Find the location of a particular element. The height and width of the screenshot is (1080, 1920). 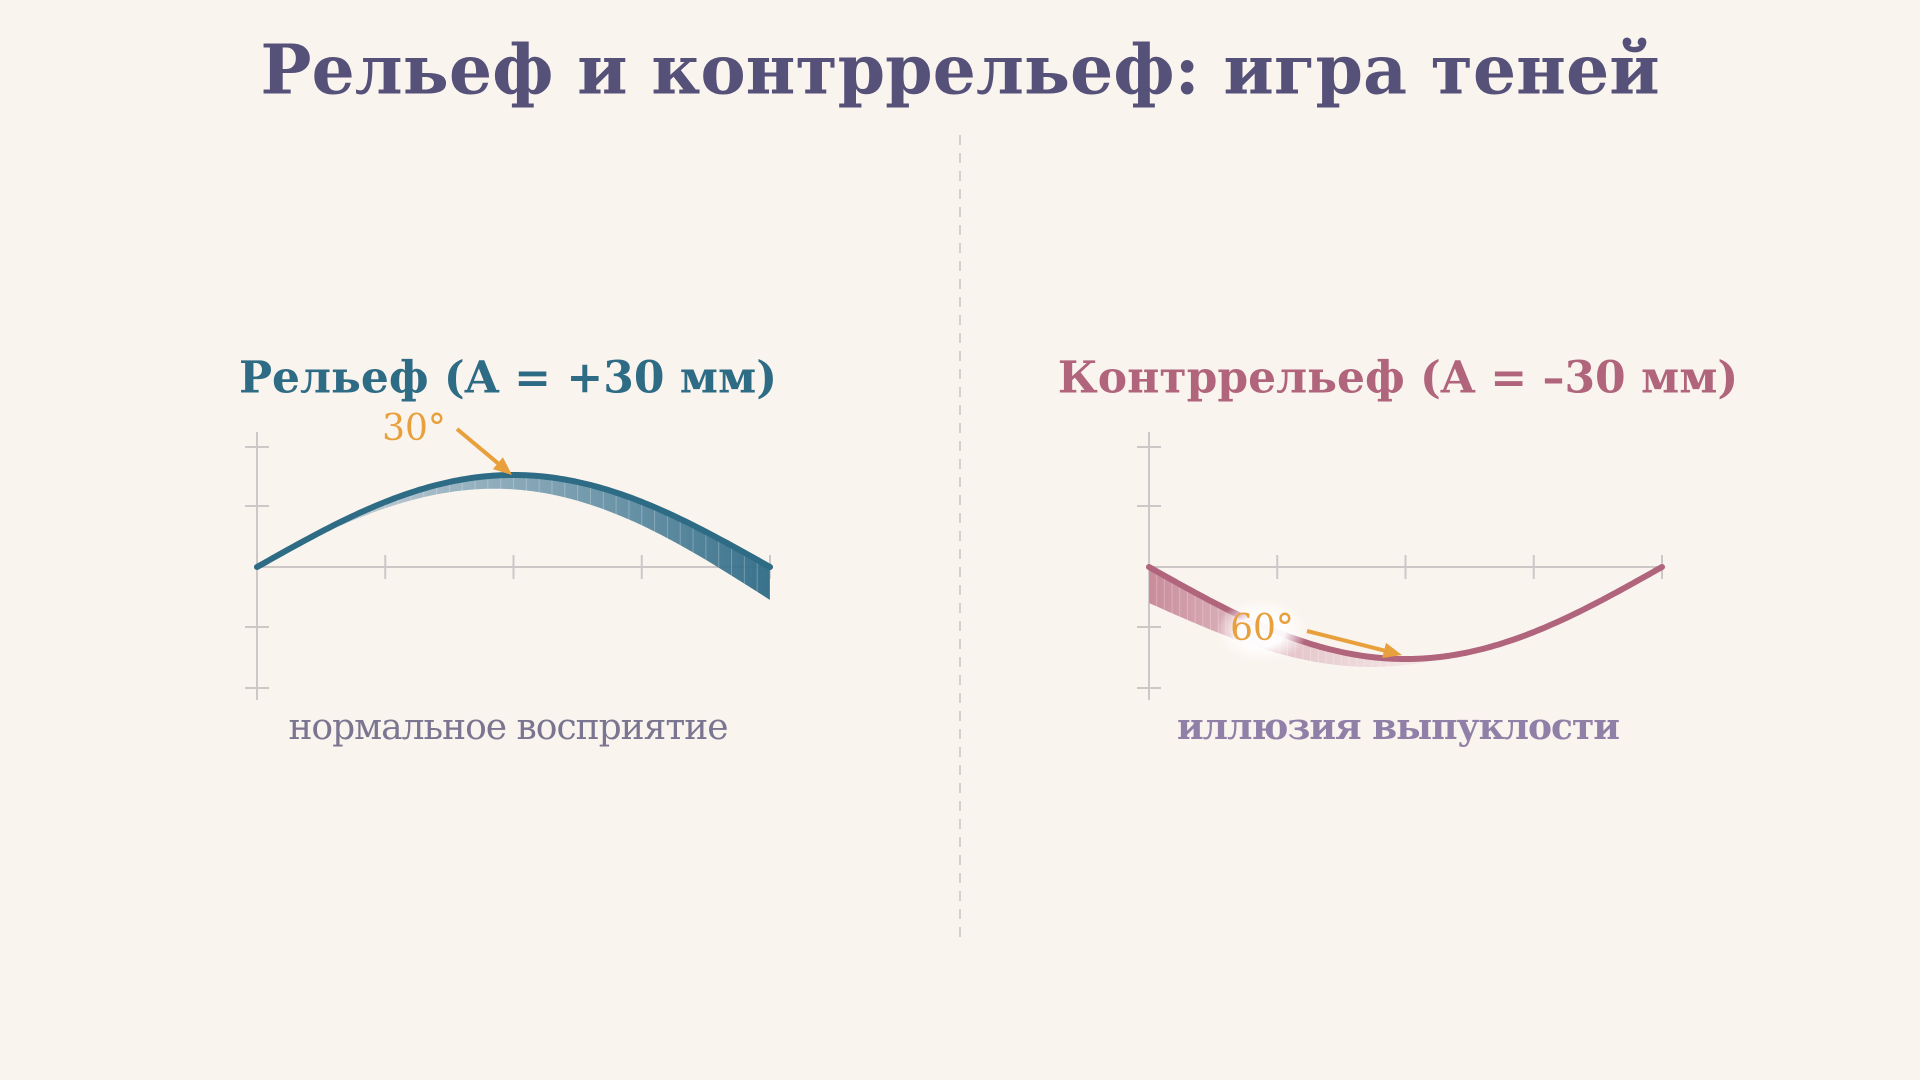

page-title: Рельеф и контррельеф: игра теней is located at coordinates (959, 71).